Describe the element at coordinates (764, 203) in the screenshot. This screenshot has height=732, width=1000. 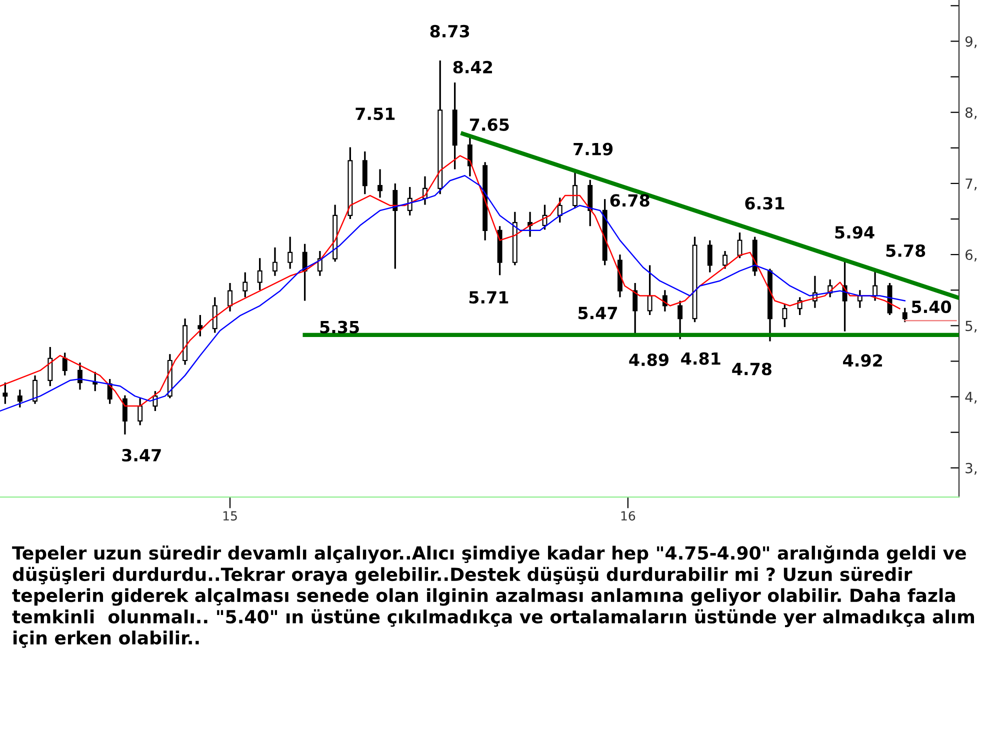
I see `annotation: 6.31` at that location.